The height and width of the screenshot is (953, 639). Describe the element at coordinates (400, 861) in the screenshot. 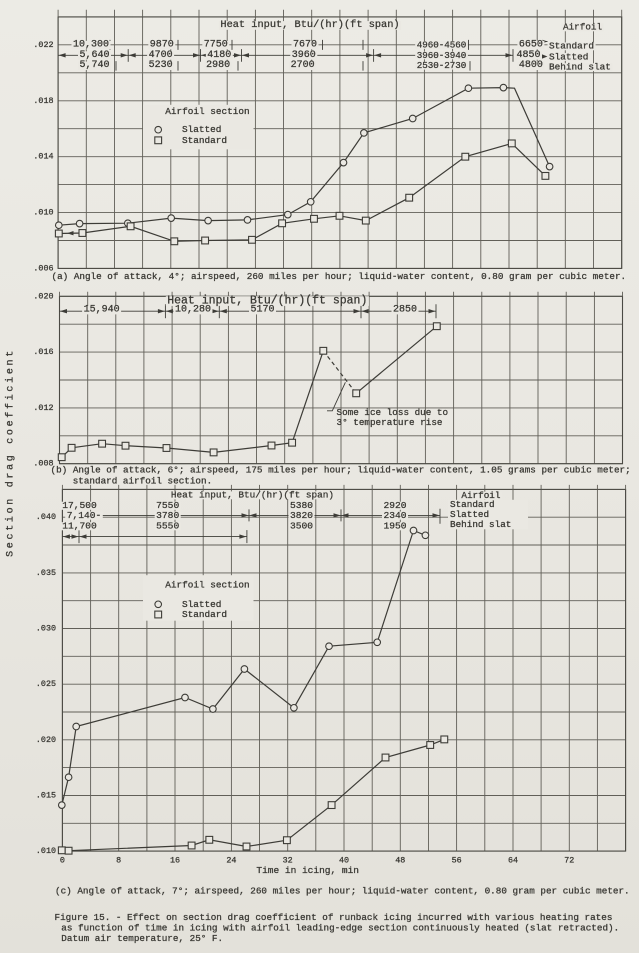

I see `svg-text: 48` at that location.